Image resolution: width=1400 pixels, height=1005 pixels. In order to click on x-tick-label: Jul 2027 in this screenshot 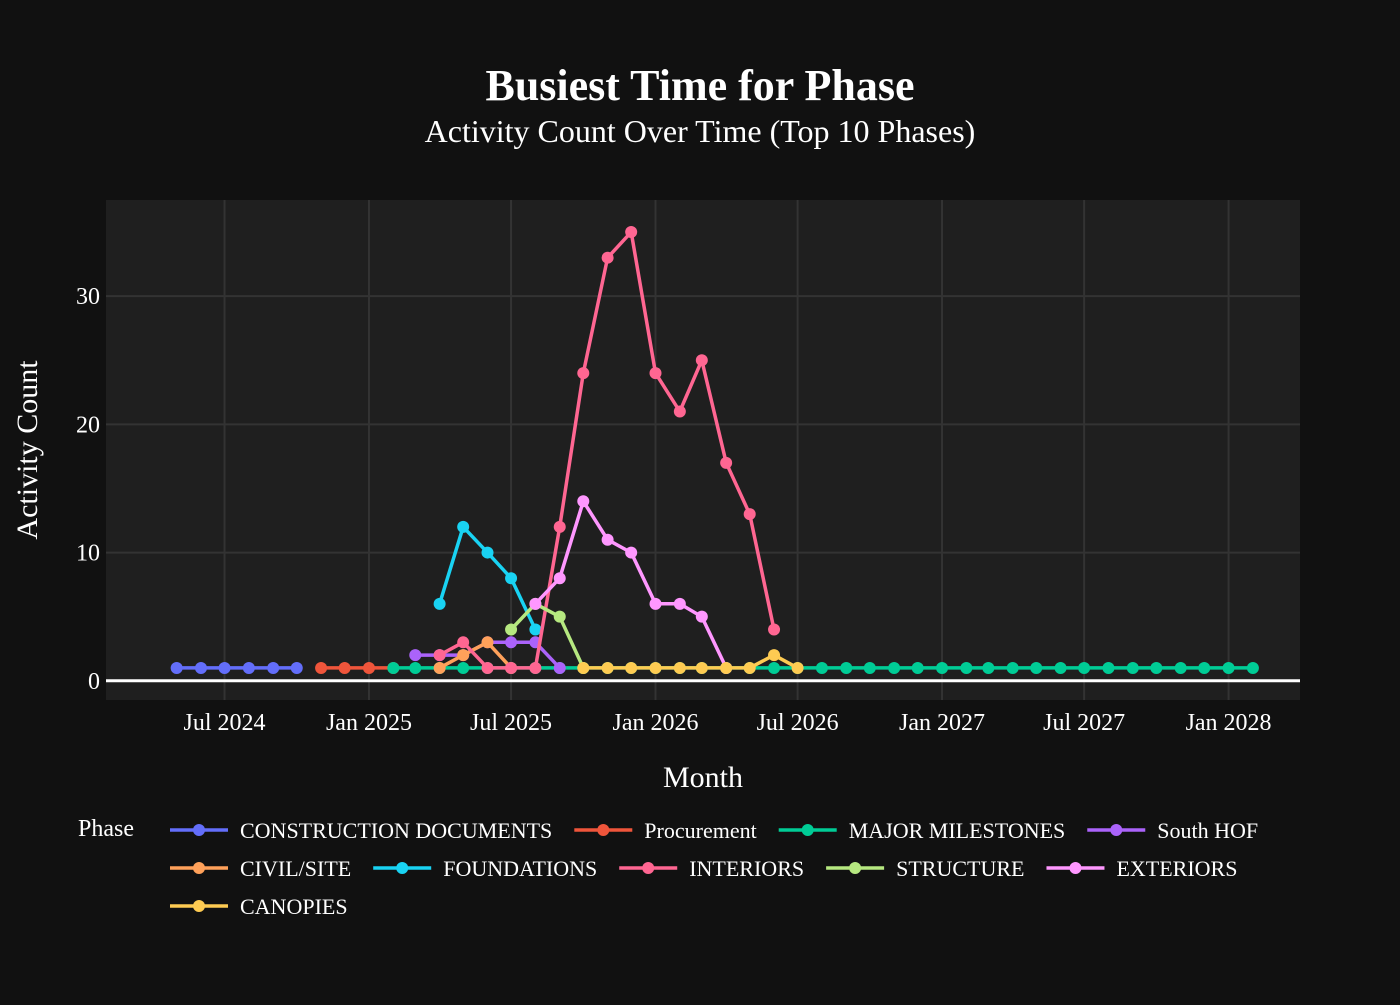, I will do `click(1084, 723)`.